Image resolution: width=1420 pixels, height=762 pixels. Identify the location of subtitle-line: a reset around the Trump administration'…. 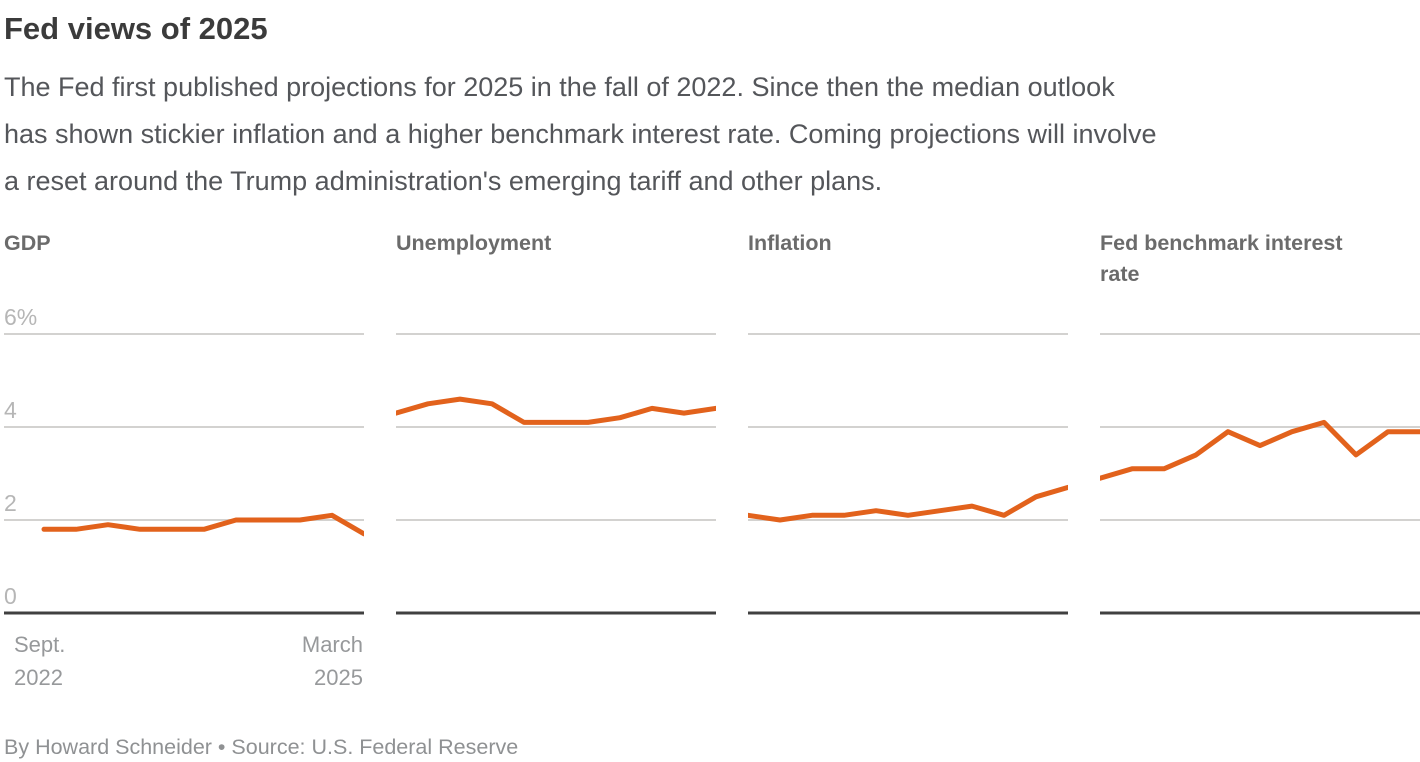
(443, 181).